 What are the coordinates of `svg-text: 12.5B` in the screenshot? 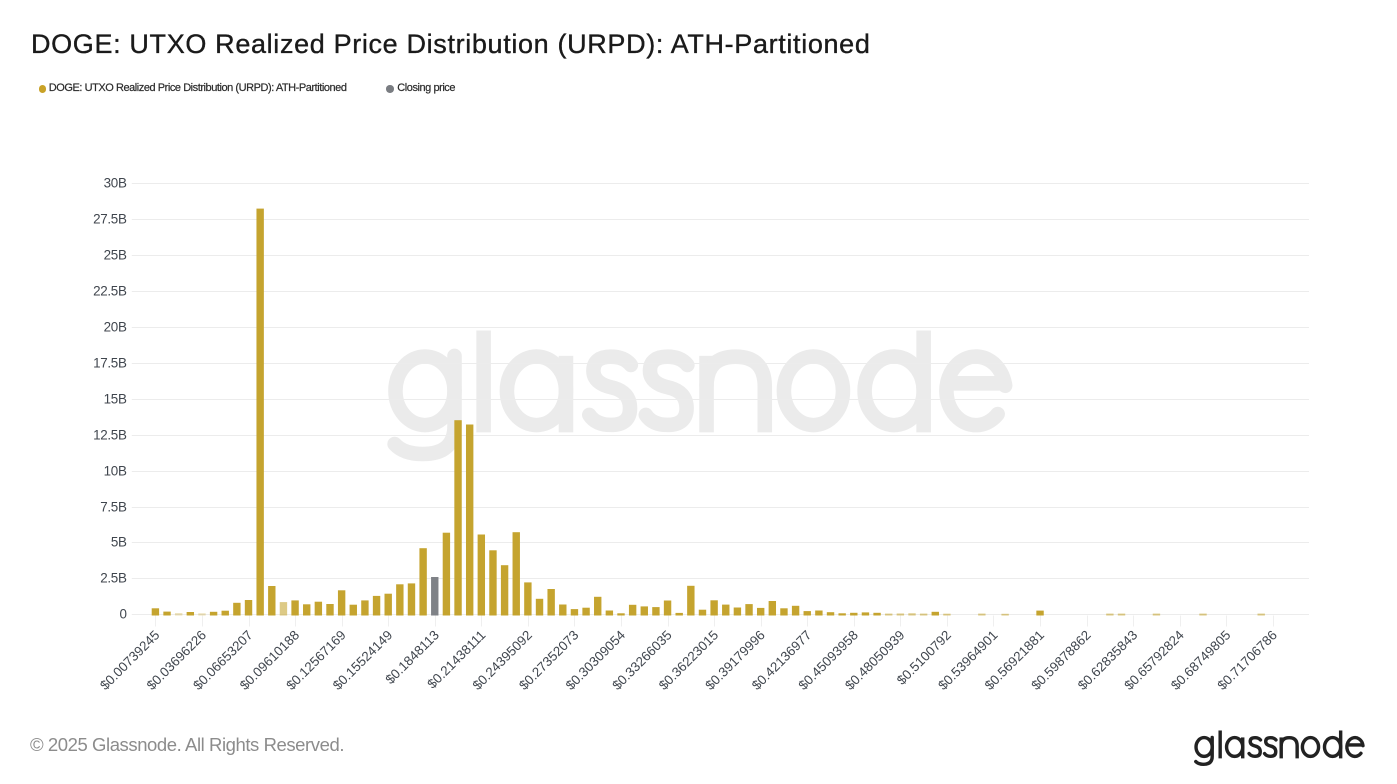 It's located at (110, 435).